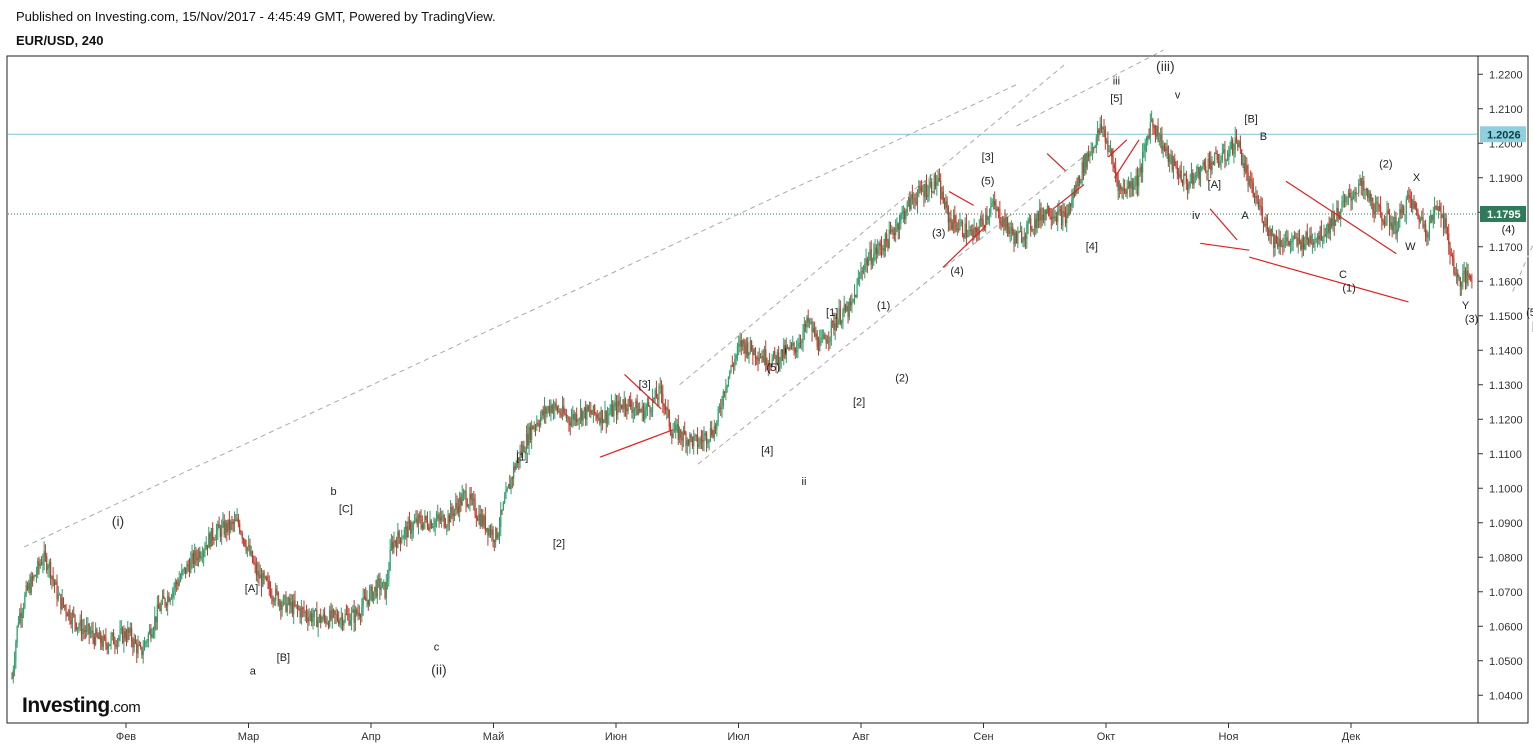 This screenshot has width=1533, height=749. What do you see at coordinates (118, 521) in the screenshot?
I see `wave-label: (i)` at bounding box center [118, 521].